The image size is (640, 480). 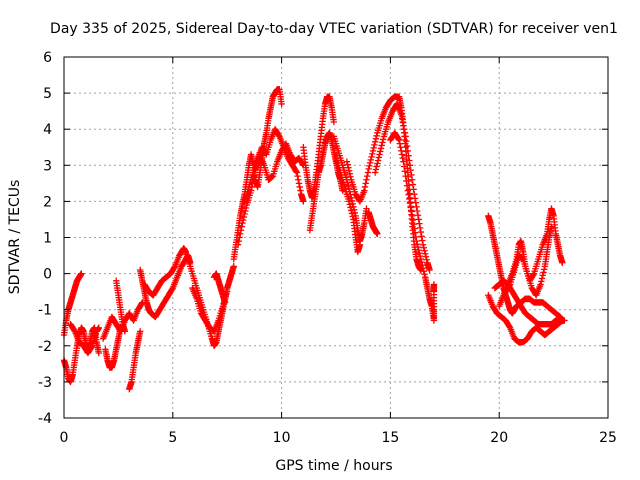 What do you see at coordinates (113, 347) in the screenshot?
I see `series-track-e` at bounding box center [113, 347].